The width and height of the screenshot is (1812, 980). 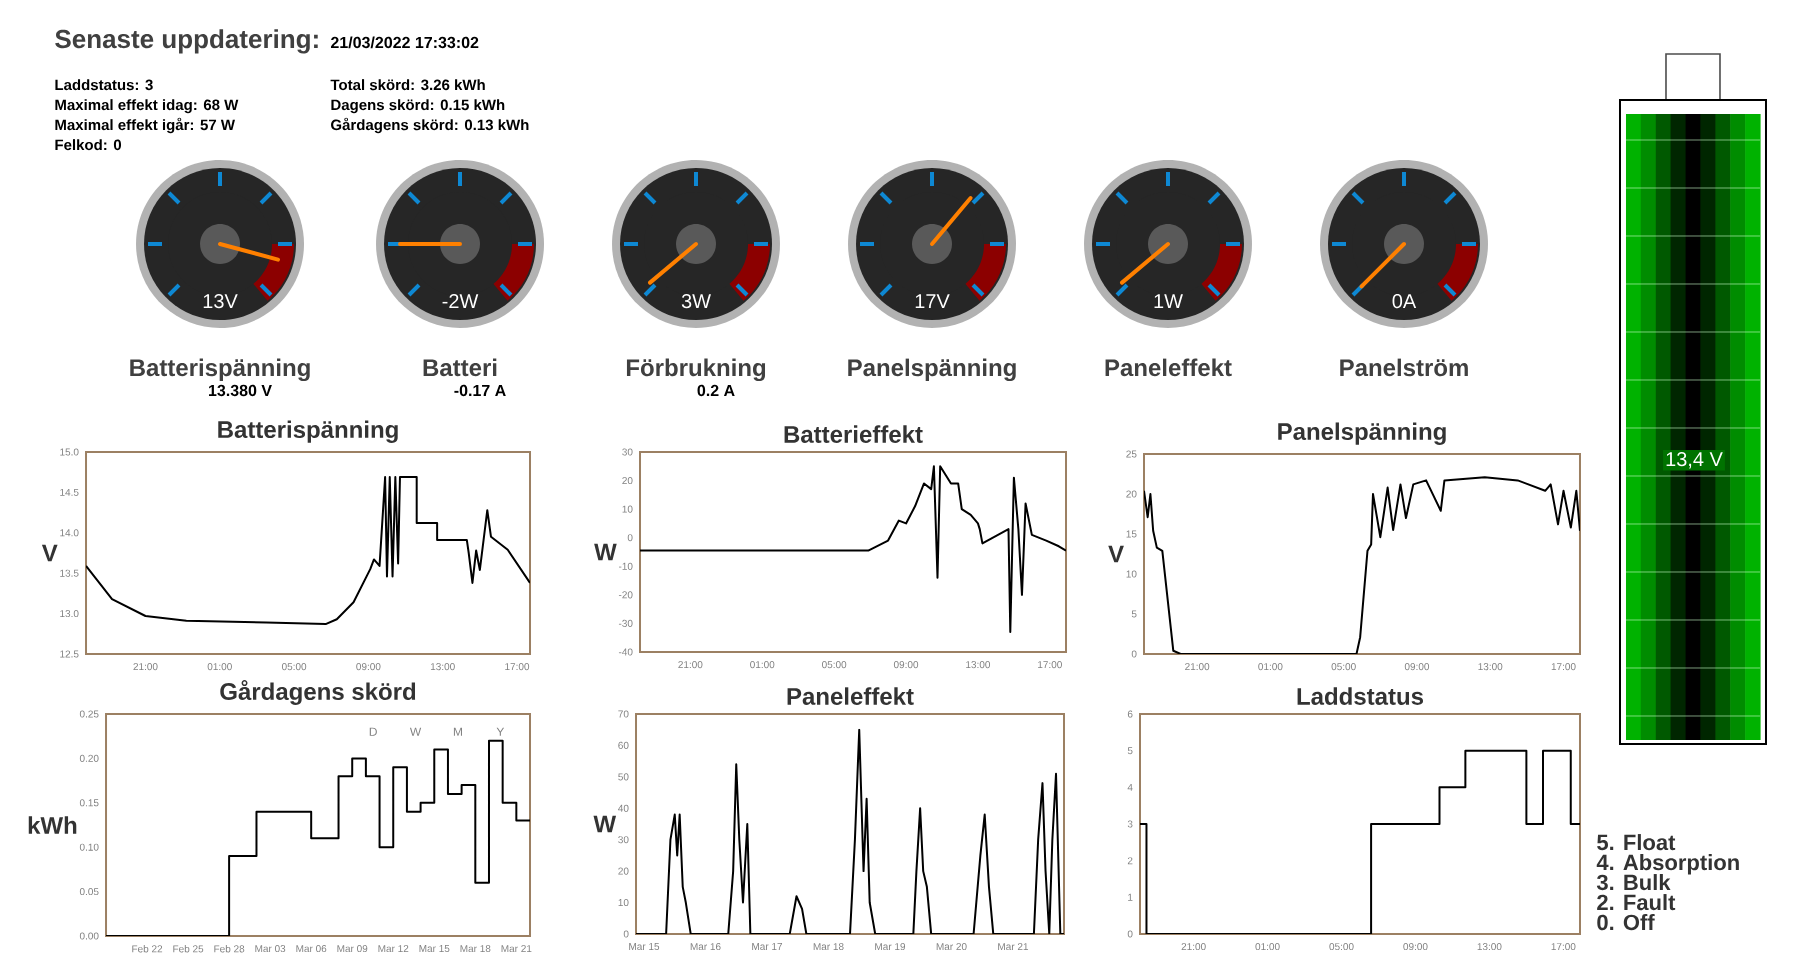 What do you see at coordinates (1636, 842) in the screenshot?
I see `text: 5. Float` at bounding box center [1636, 842].